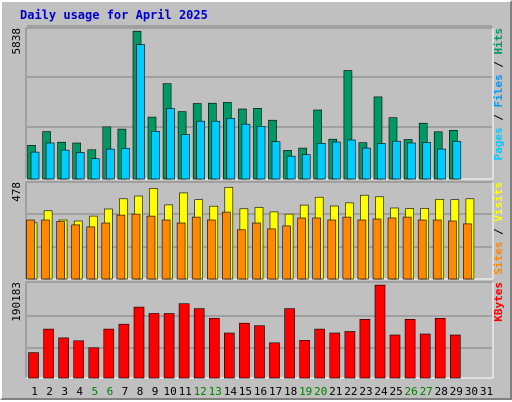  I want to click on x-tick-label: 4, so click(79, 391).